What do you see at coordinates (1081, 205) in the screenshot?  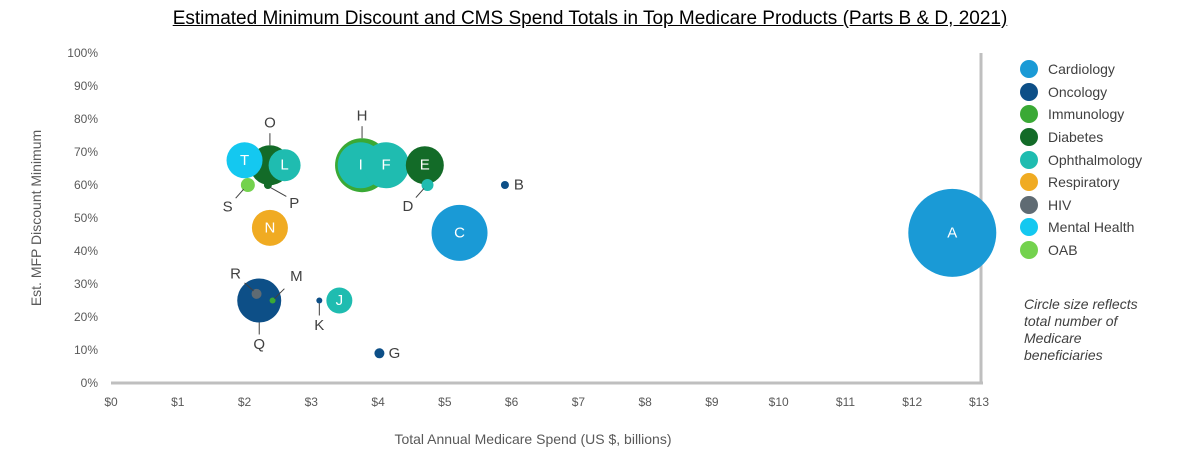 I see `legend-item: HIV` at bounding box center [1081, 205].